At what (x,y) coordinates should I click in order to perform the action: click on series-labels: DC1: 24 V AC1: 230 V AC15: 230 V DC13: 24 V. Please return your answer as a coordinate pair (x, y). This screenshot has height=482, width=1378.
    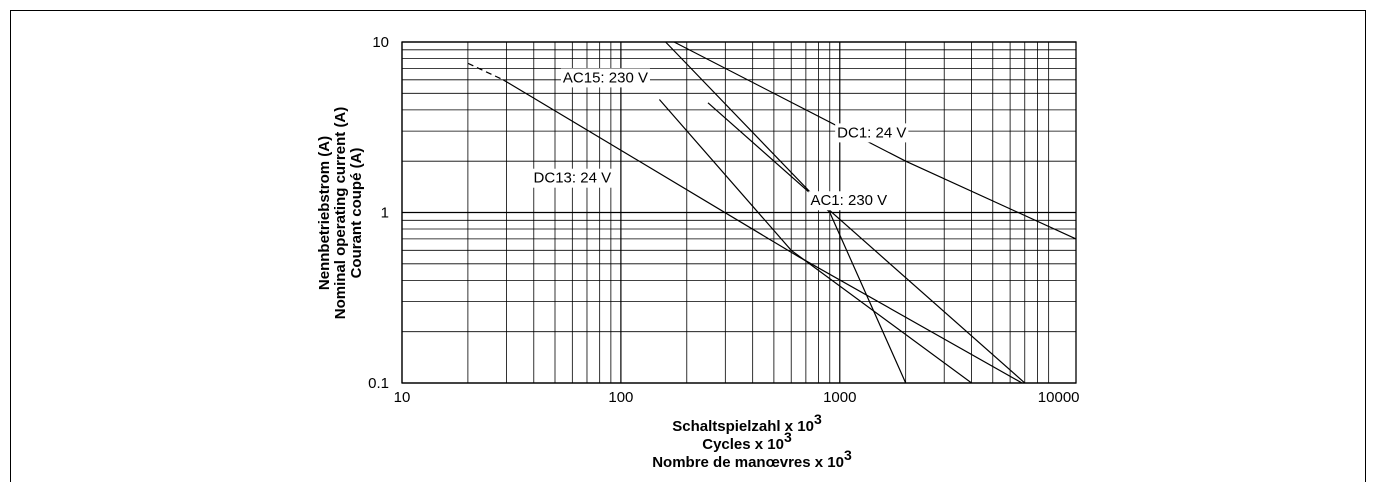
    Looking at the image, I should click on (720, 139).